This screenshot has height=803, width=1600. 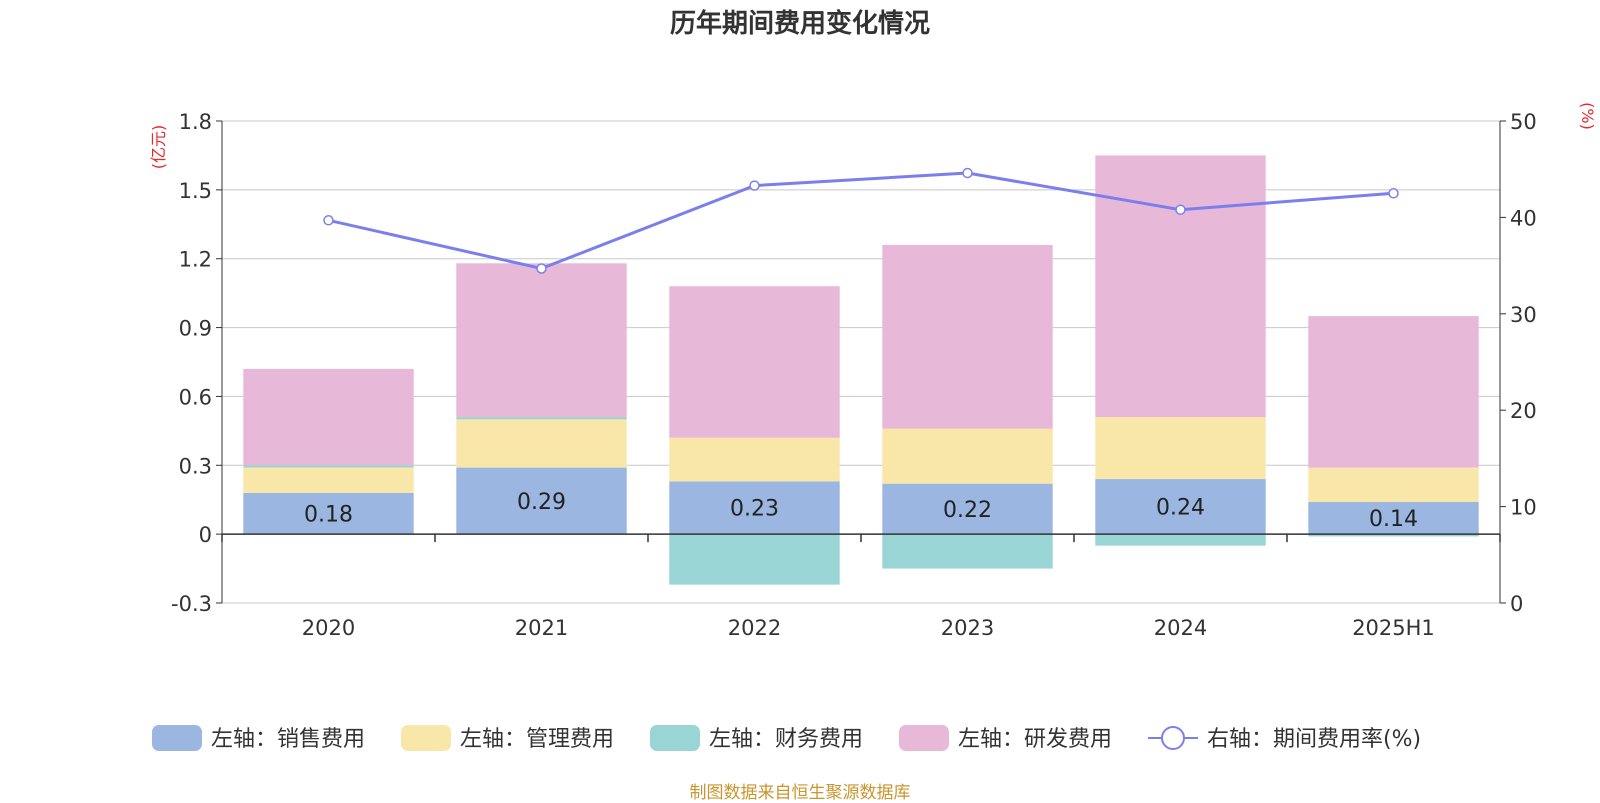 I want to click on bar-data-label: 0.22, so click(x=967, y=510).